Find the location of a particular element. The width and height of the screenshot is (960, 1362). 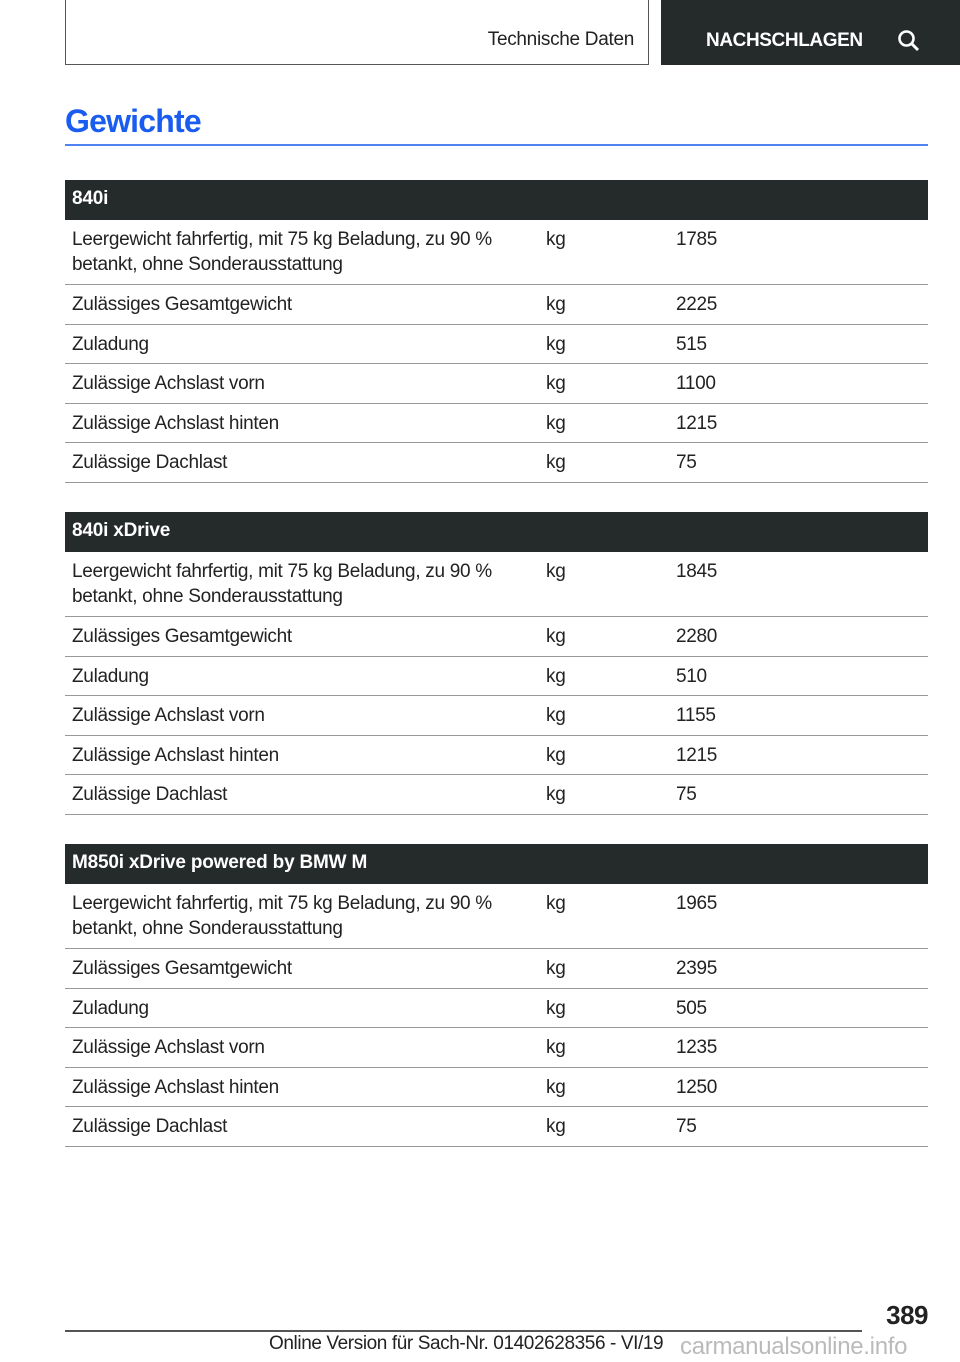

table-row: Zuladung kg 505 is located at coordinates (496, 1009).